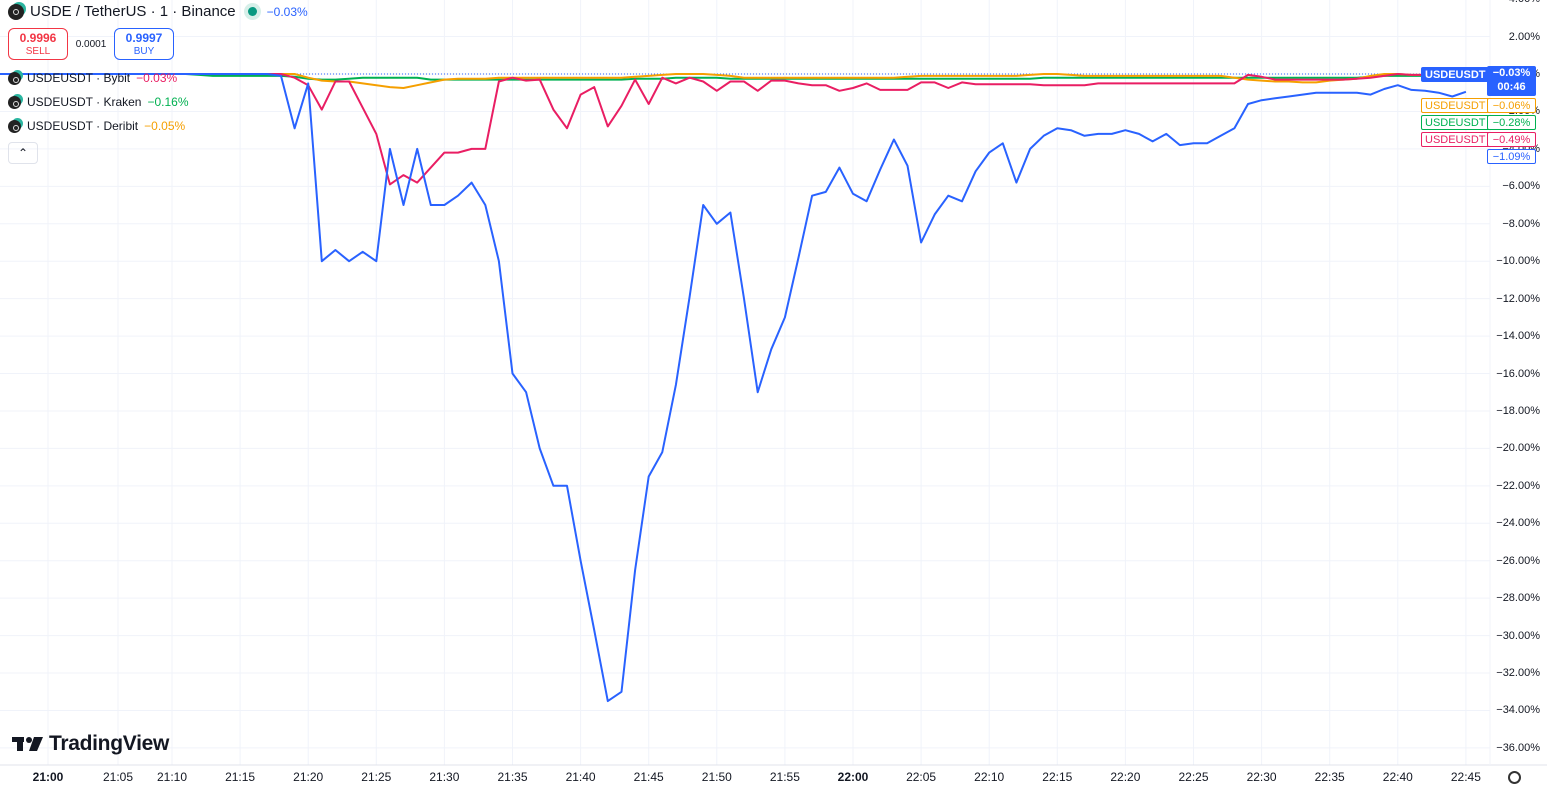 The width and height of the screenshot is (1547, 796). What do you see at coordinates (1518, 710) in the screenshot?
I see `y-tick-label: −34.00%` at bounding box center [1518, 710].